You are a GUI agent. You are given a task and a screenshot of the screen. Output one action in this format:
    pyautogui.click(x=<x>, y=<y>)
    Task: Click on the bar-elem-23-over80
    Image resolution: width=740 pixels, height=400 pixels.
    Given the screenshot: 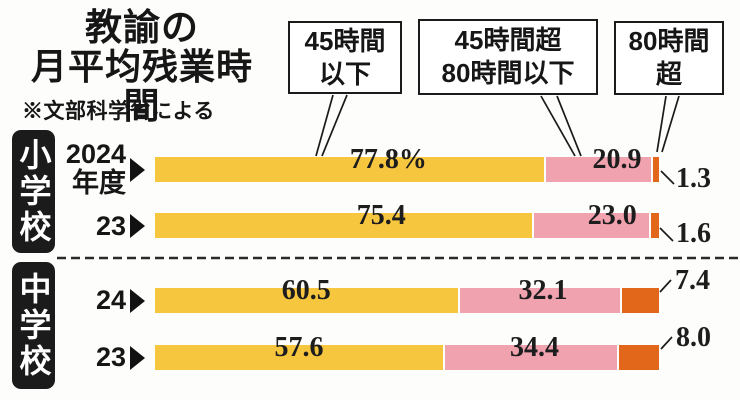 What is the action you would take?
    pyautogui.click(x=655, y=225)
    